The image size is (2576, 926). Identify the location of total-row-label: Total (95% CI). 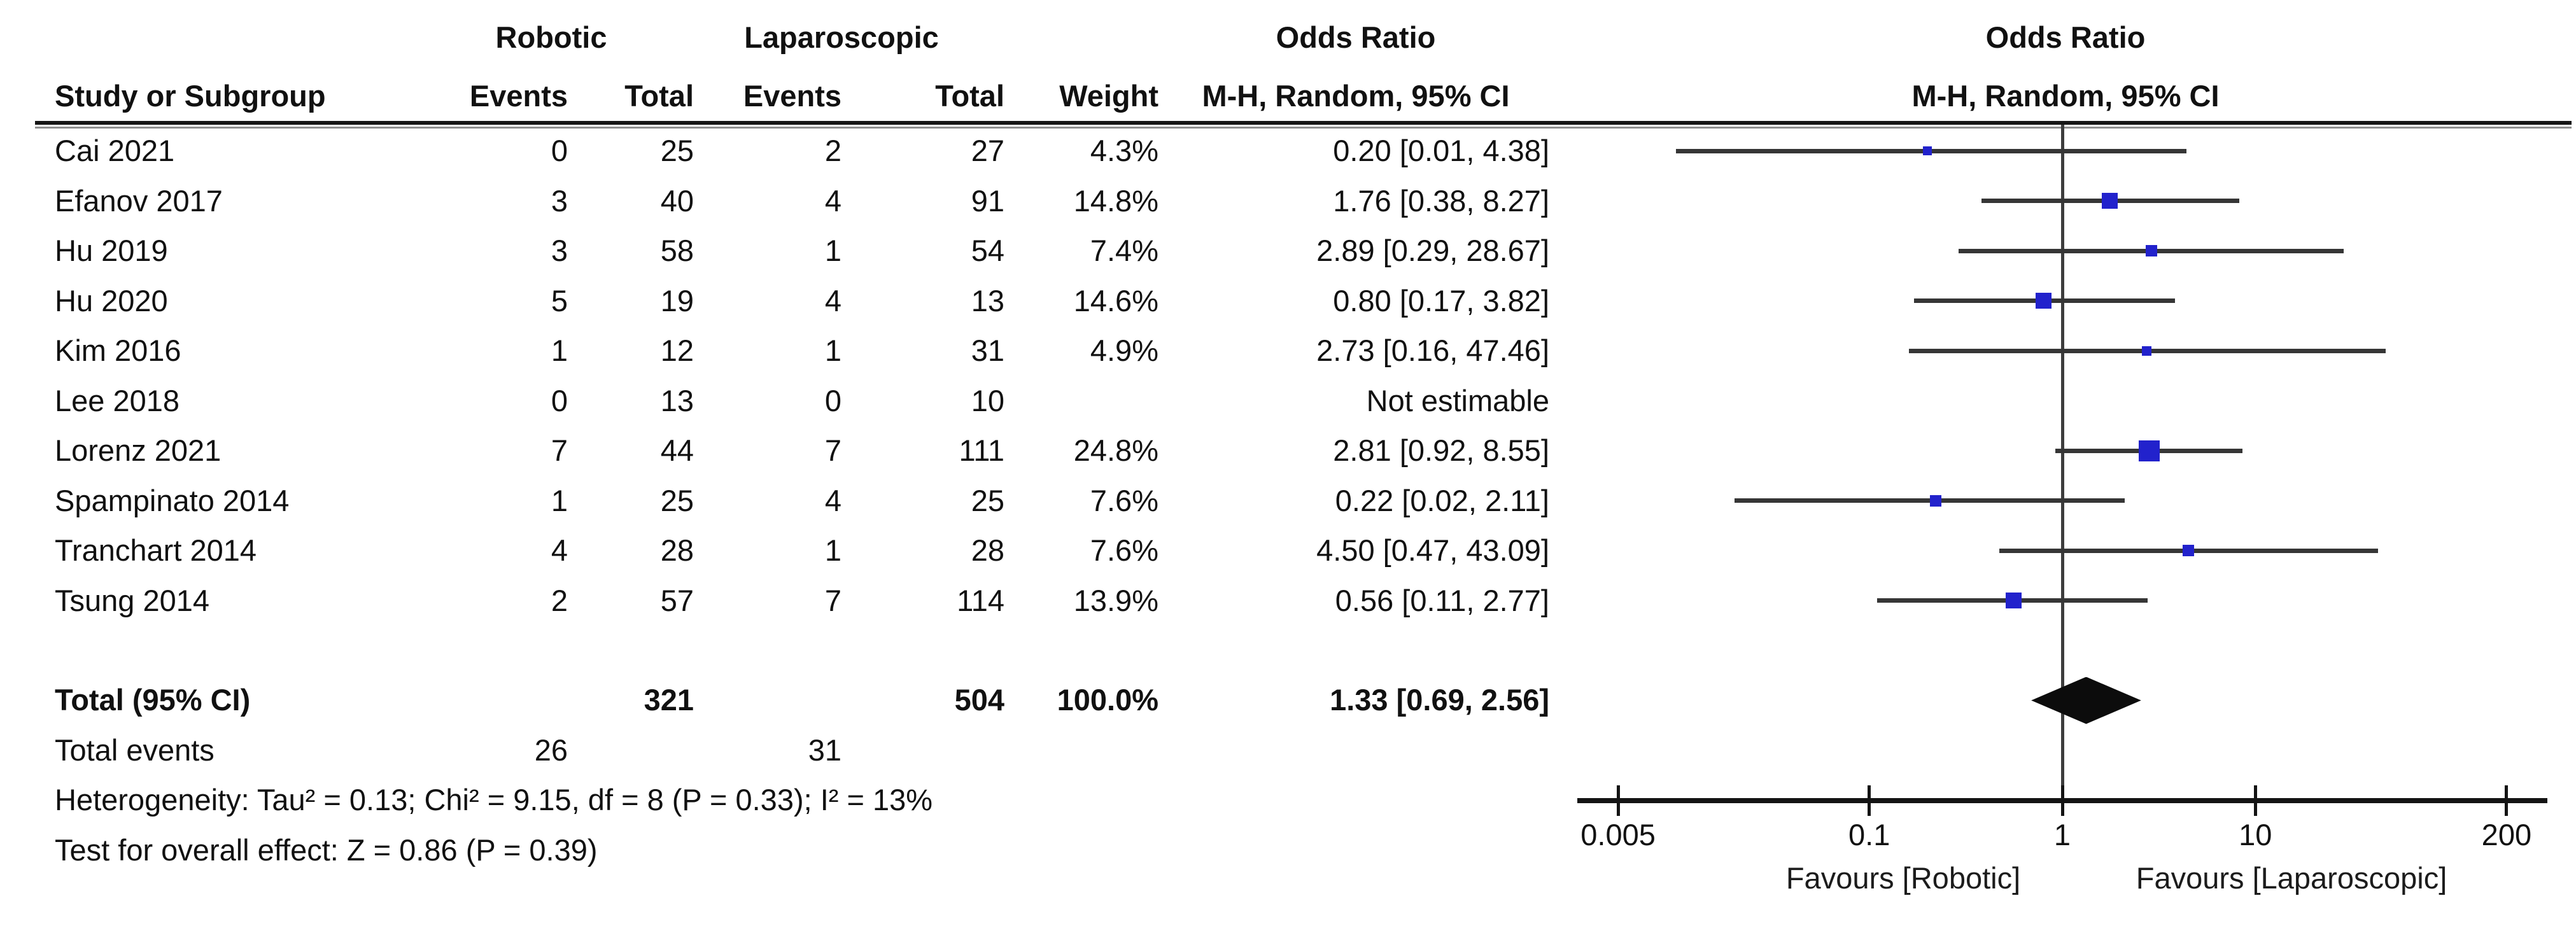
(153, 700).